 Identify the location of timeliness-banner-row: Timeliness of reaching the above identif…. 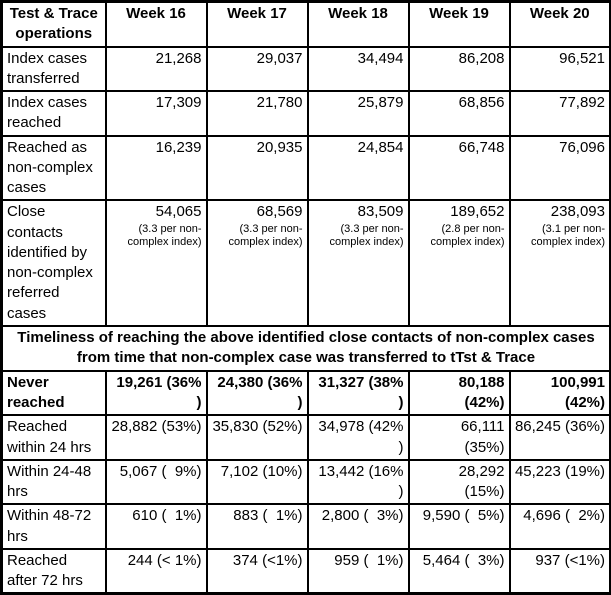
(305, 348).